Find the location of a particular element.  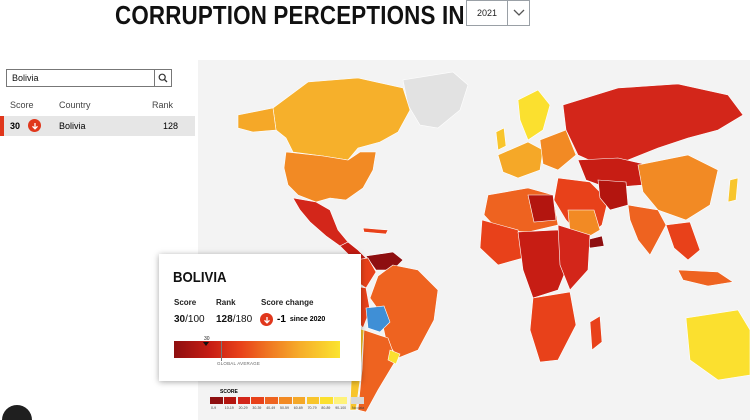

legend-tick-label: 80-89 is located at coordinates (326, 408).